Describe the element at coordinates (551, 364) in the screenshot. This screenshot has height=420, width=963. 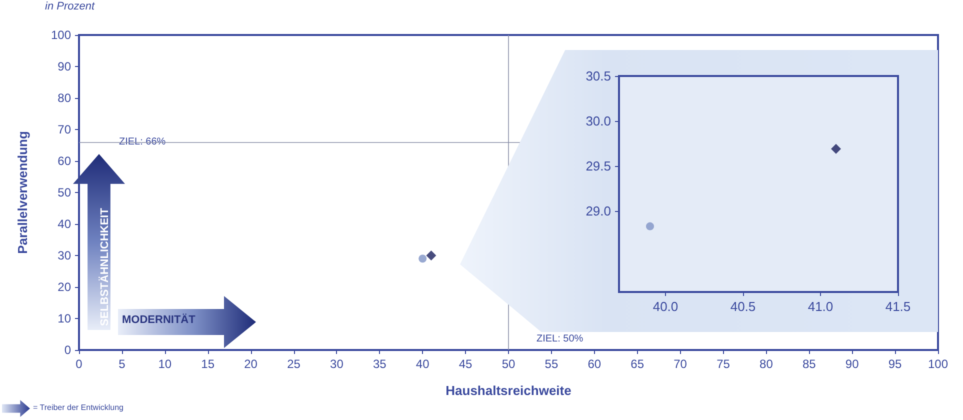
I see `x-tick-label: 55` at that location.